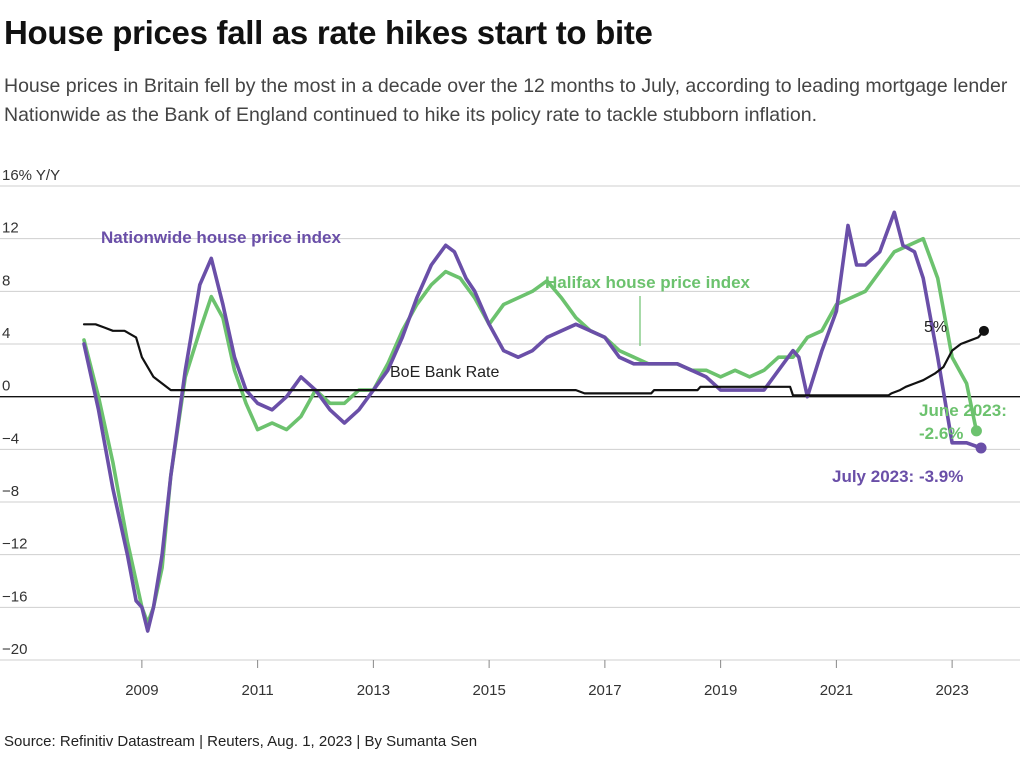  What do you see at coordinates (14, 649) in the screenshot?
I see `y-tick-label: −20` at bounding box center [14, 649].